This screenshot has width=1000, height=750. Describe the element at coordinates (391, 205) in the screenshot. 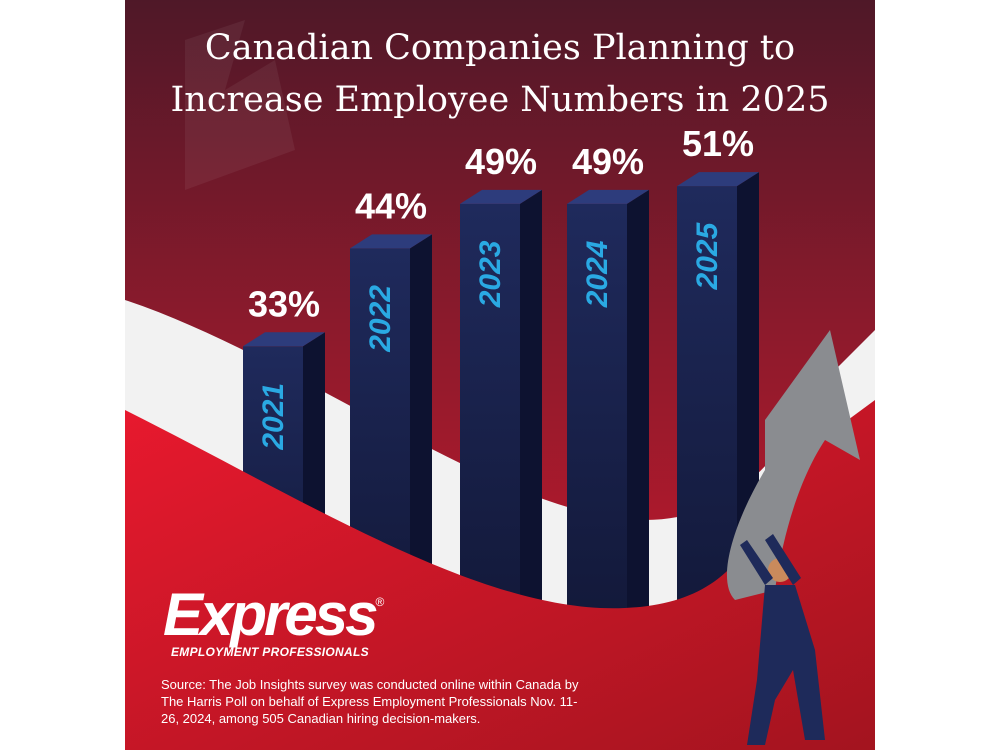

I see `value-label: 44%` at that location.